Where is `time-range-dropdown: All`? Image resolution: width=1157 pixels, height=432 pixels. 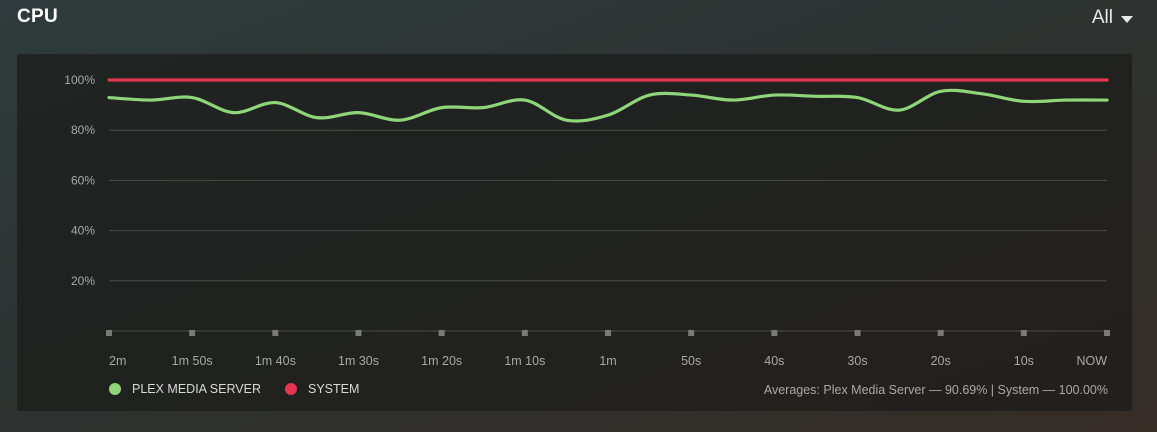 time-range-dropdown: All is located at coordinates (1112, 18).